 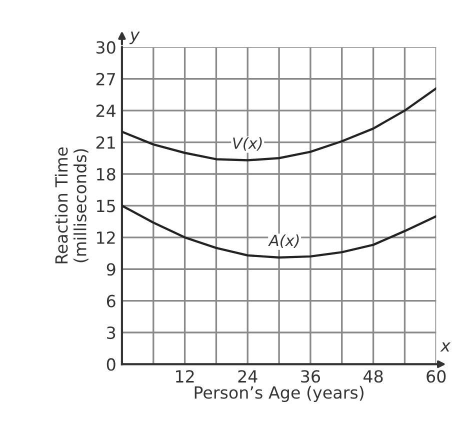 What do you see at coordinates (279, 394) in the screenshot?
I see `x-axis-title: Person’s Age (years)` at bounding box center [279, 394].